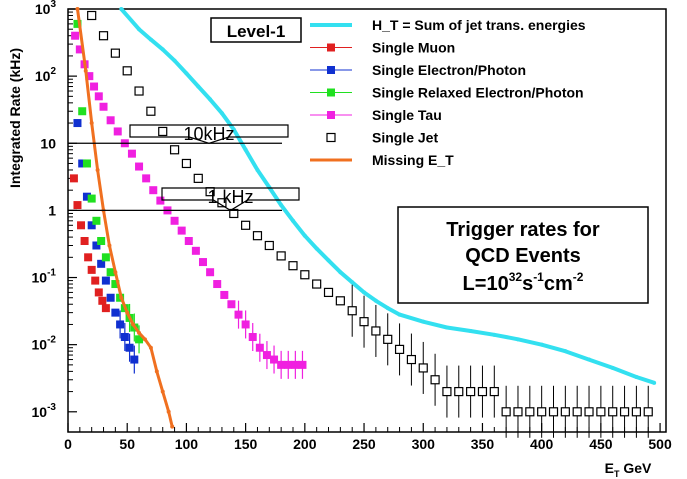 The image size is (687, 479). What do you see at coordinates (51, 340) in the screenshot?
I see `y-tick-exponent: -2` at bounding box center [51, 340].